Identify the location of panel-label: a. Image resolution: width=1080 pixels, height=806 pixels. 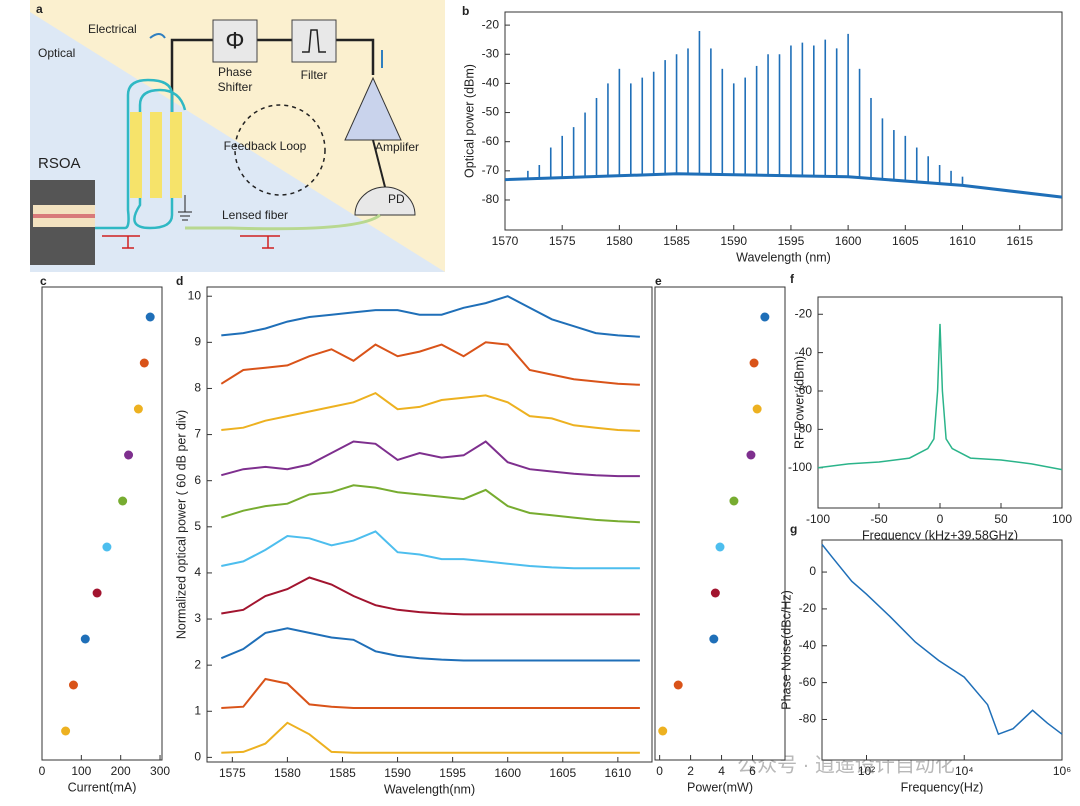
(39, 9).